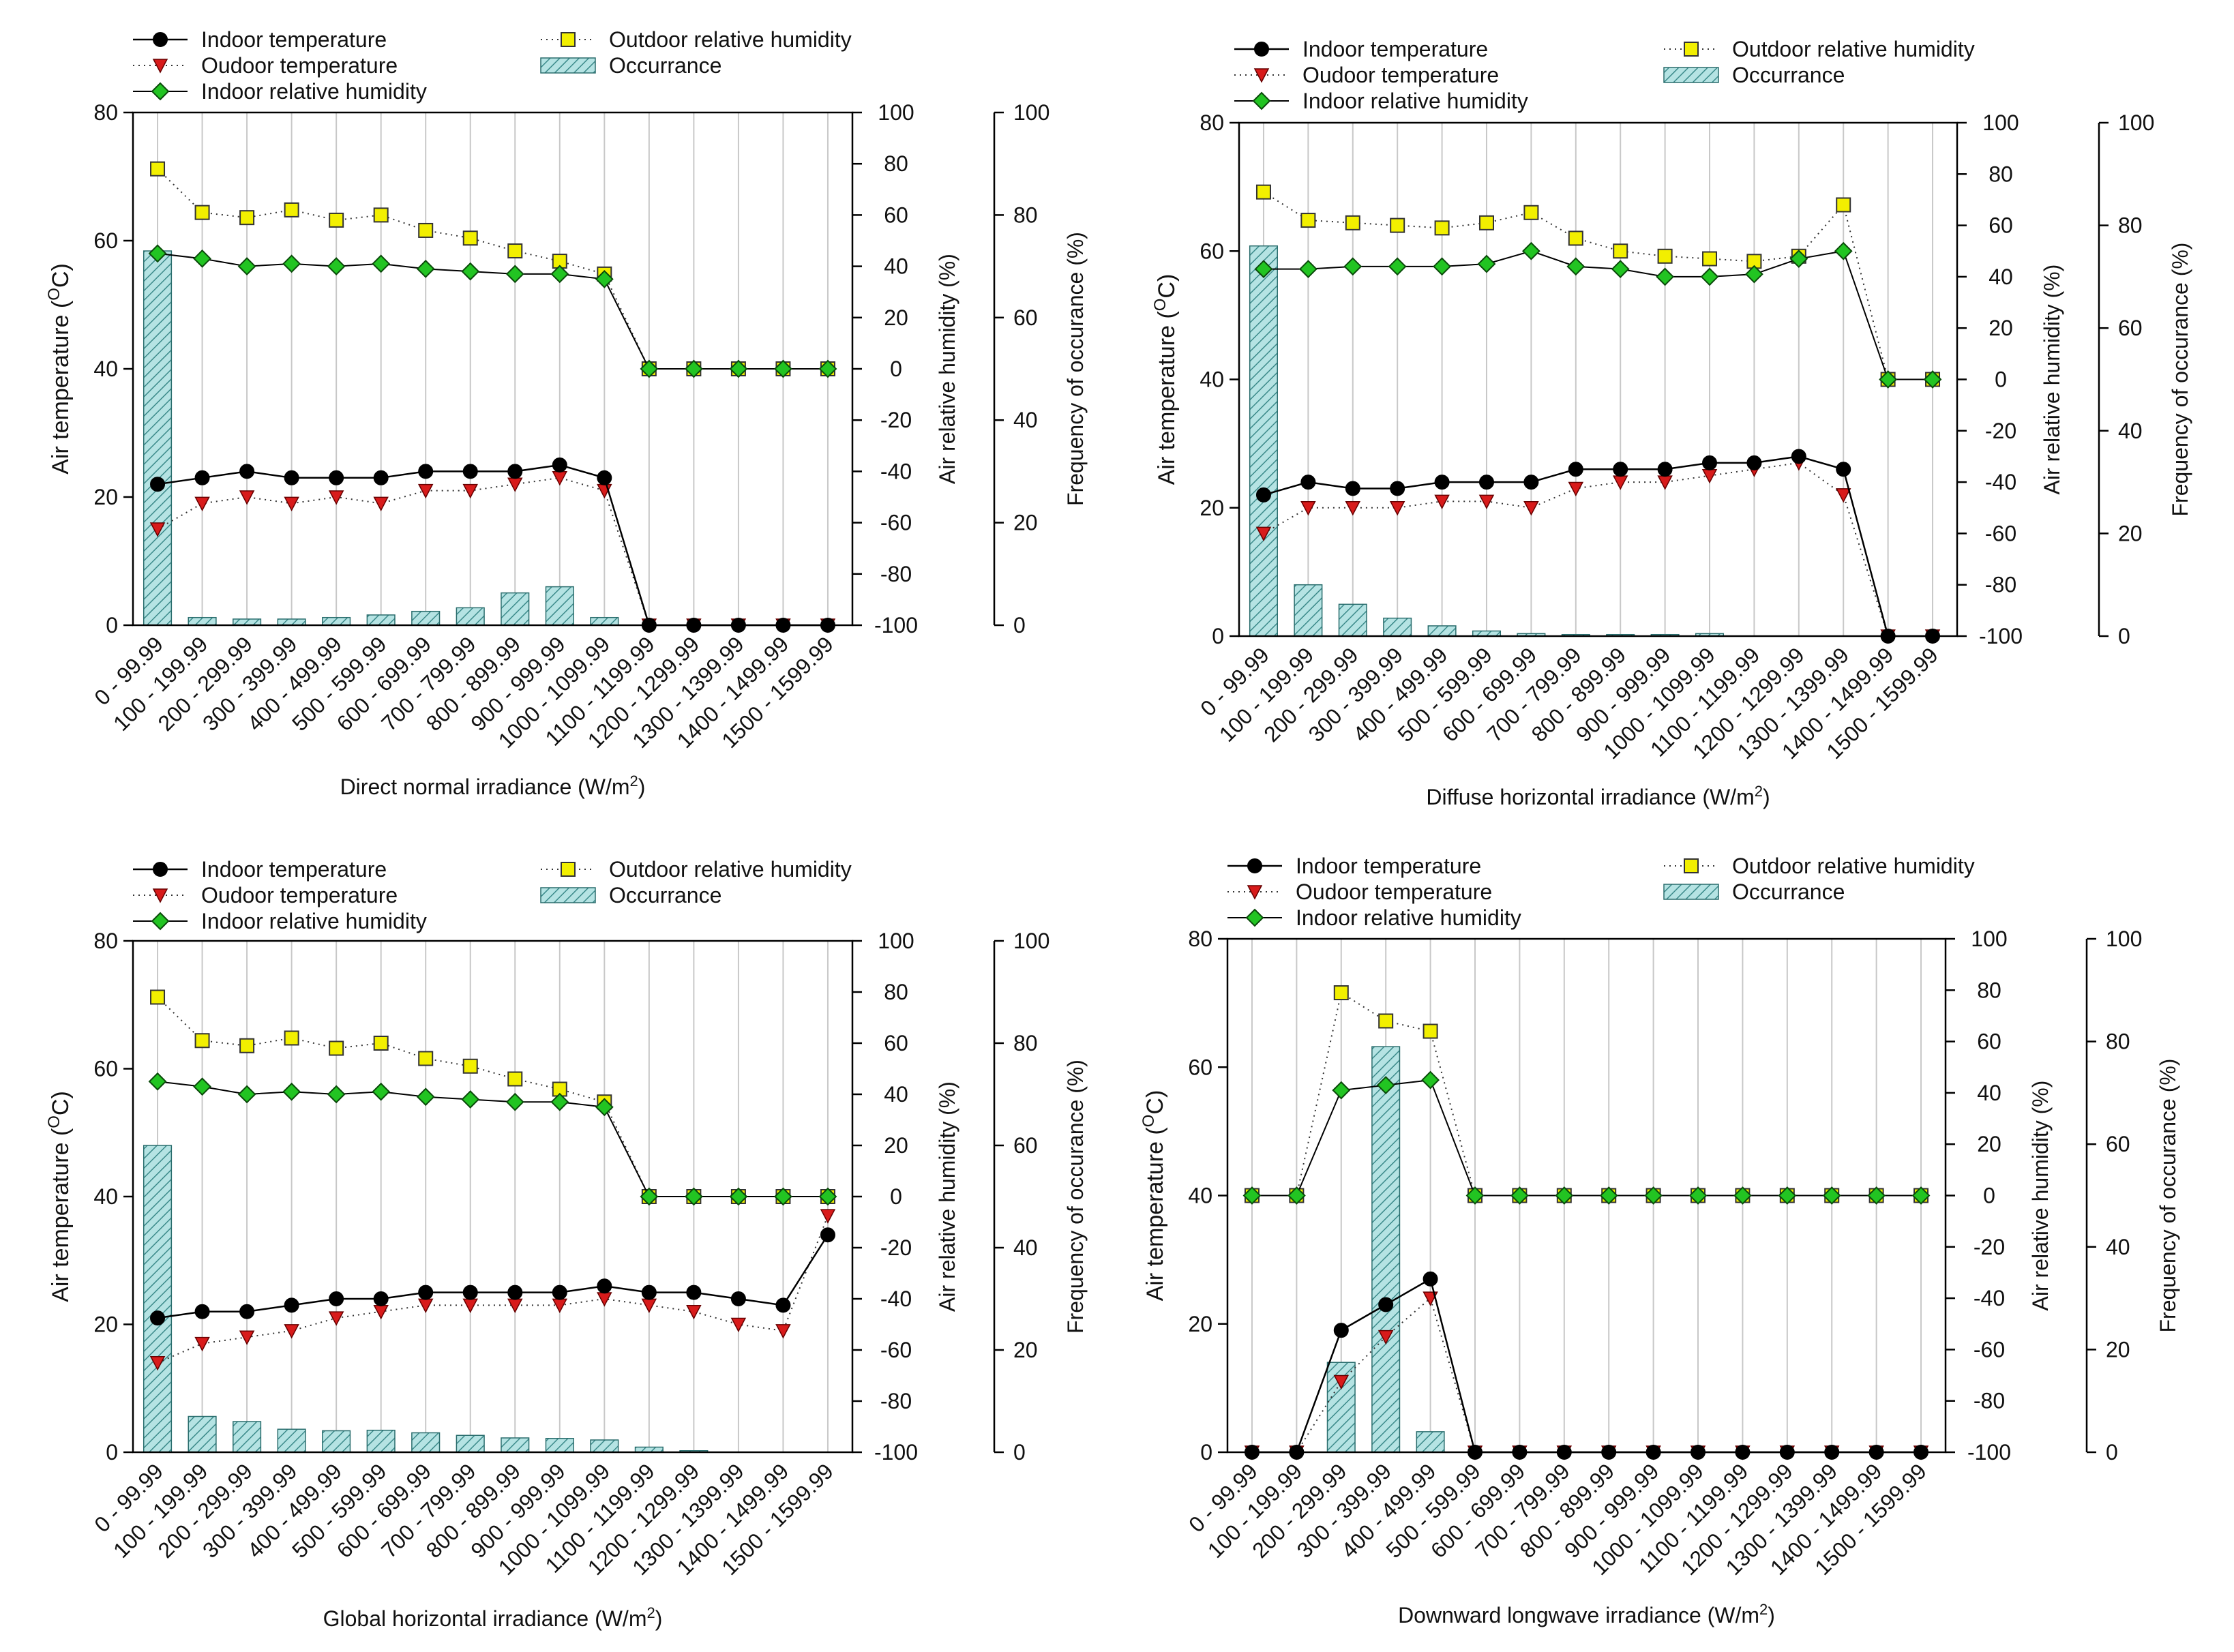 The image size is (2234, 1652). I want to click on indoor-rh-line, so click(492, 311).